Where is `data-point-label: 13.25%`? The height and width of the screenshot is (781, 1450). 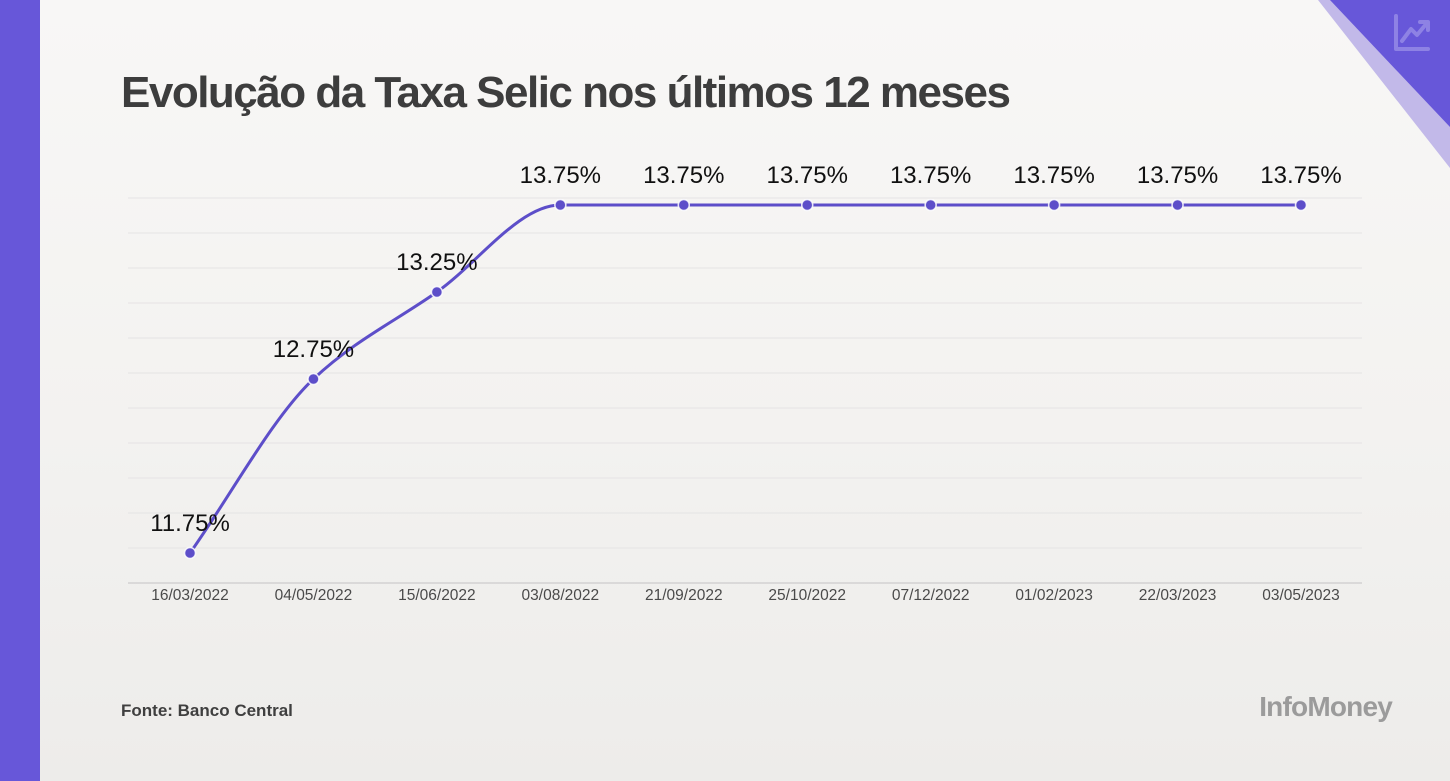 data-point-label: 13.25% is located at coordinates (436, 262).